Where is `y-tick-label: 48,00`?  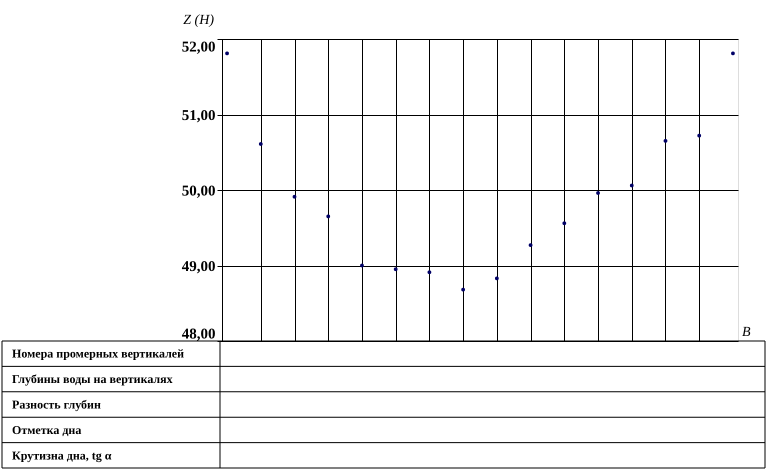 y-tick-label: 48,00 is located at coordinates (199, 334).